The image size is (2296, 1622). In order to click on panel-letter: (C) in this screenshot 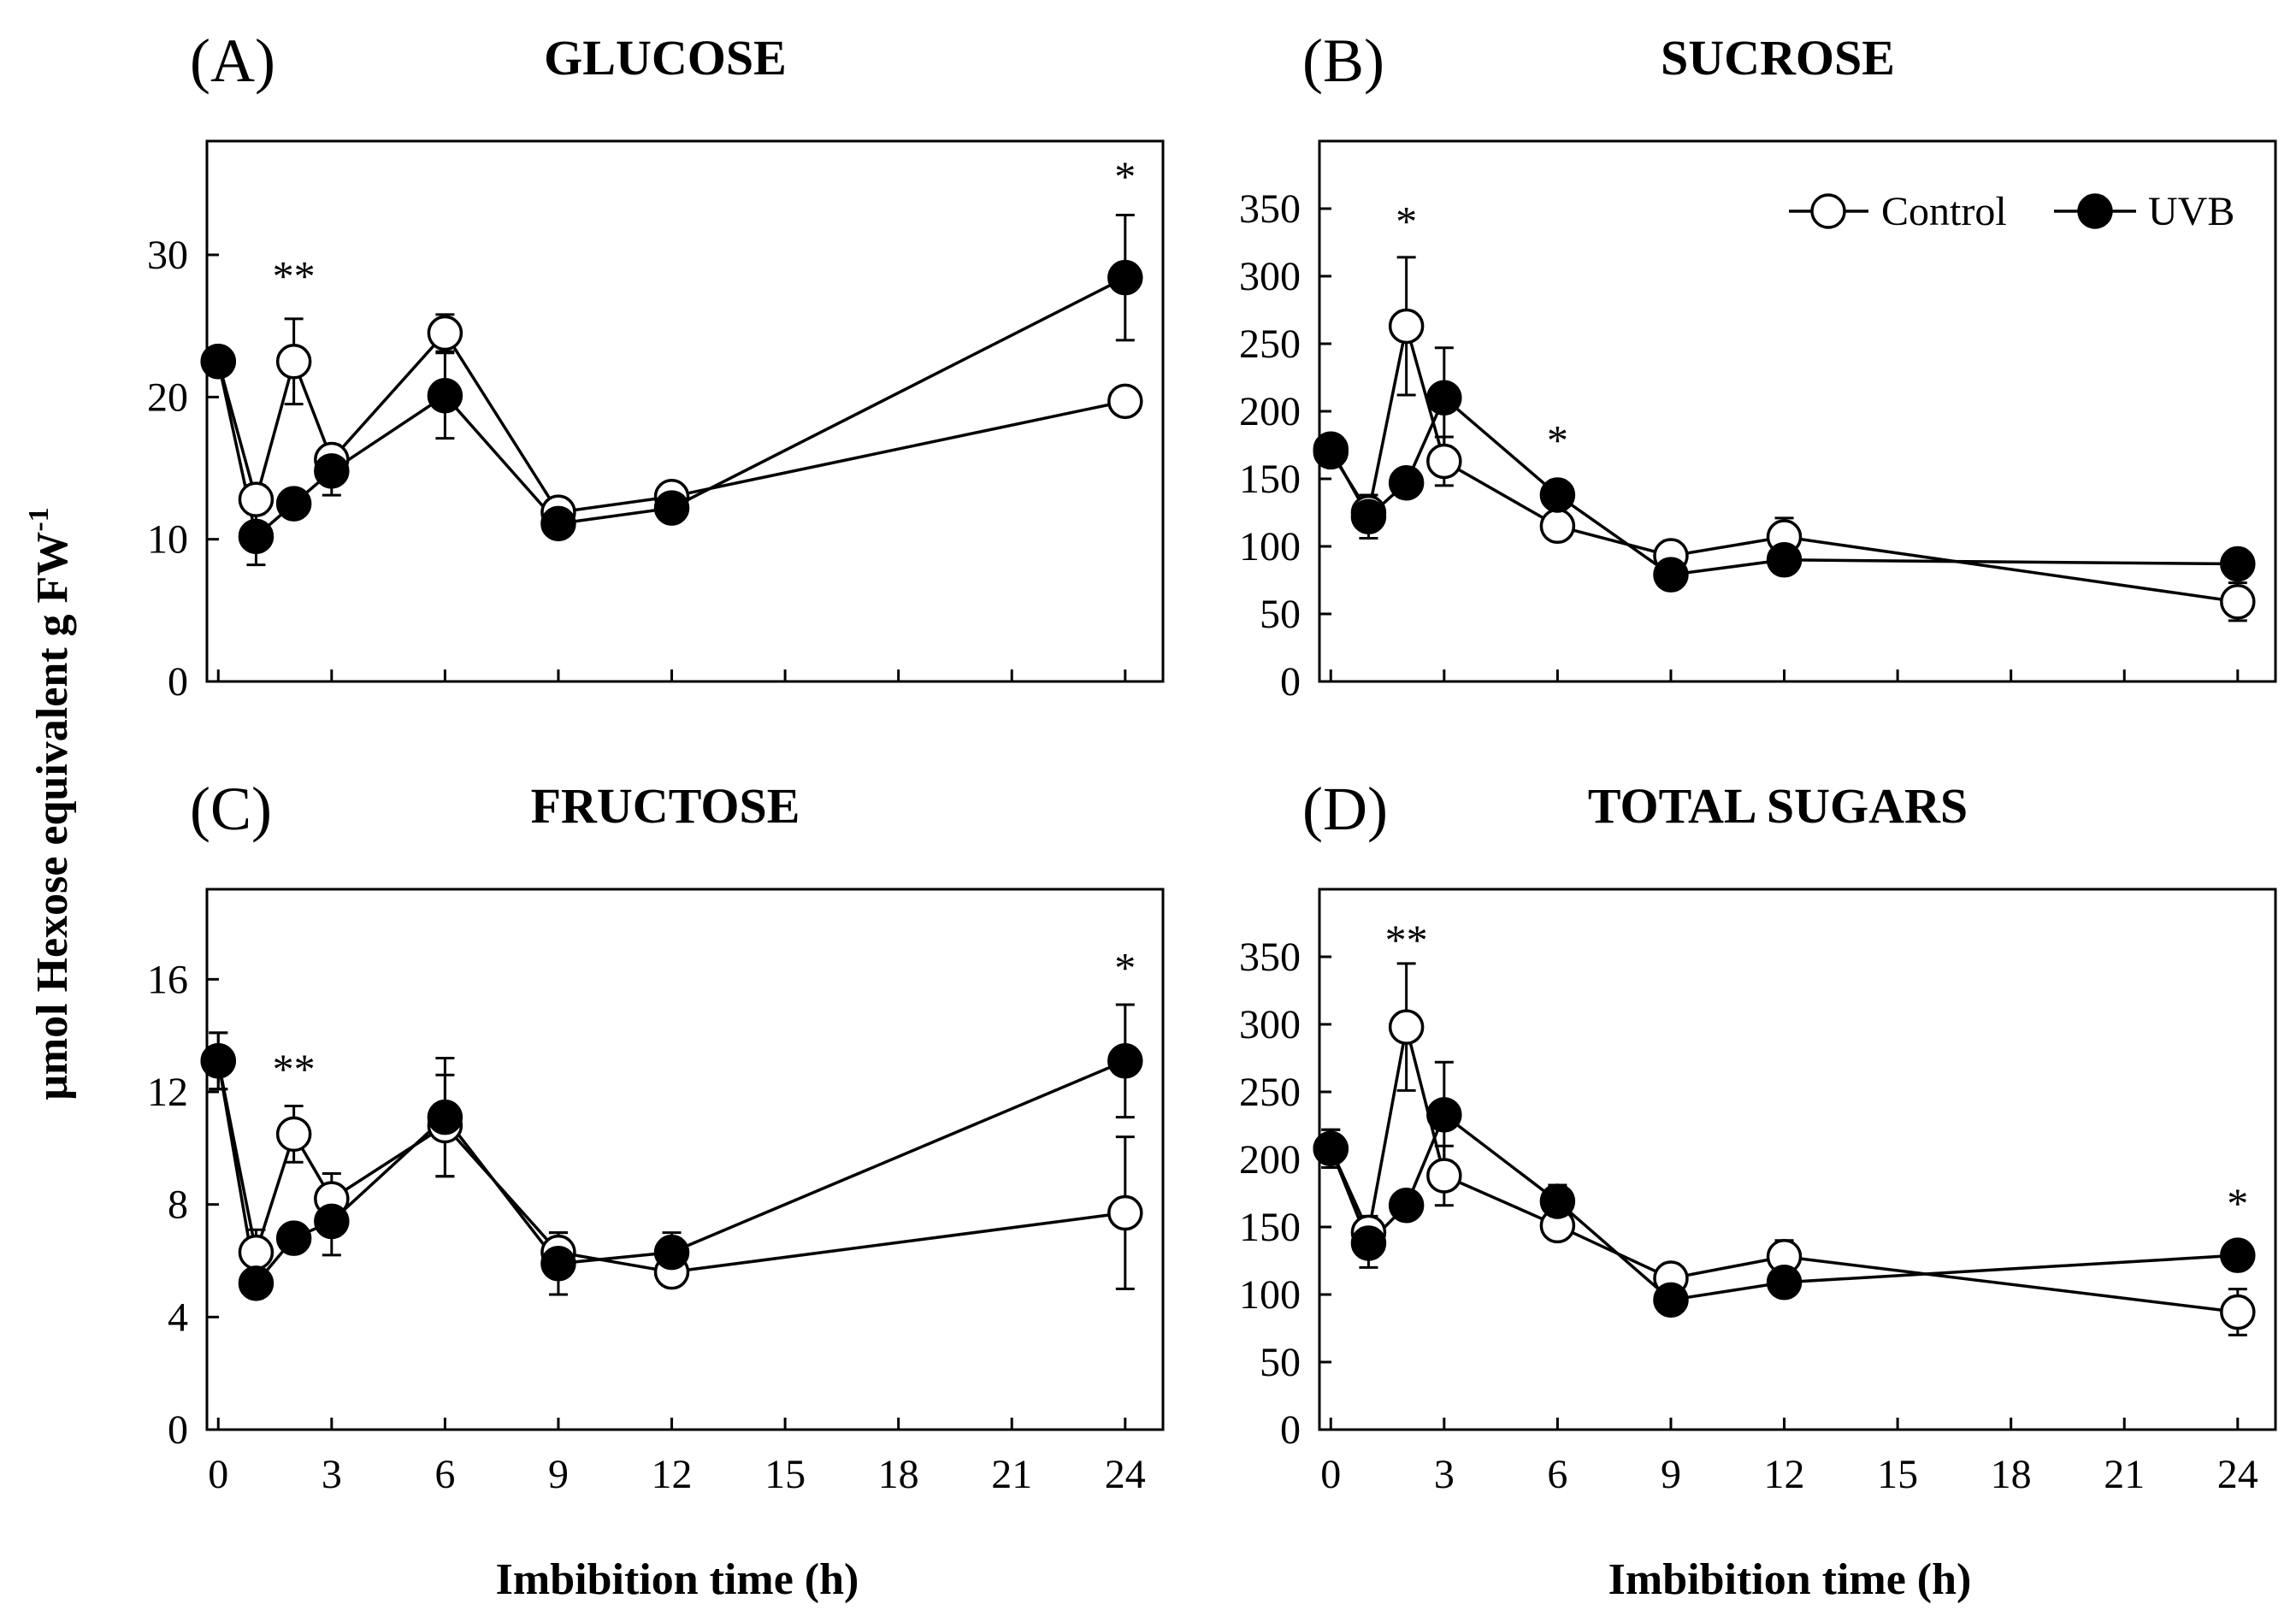, I will do `click(231, 809)`.